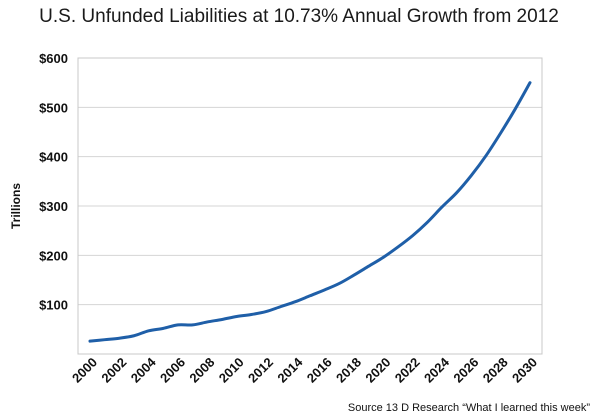 This screenshot has height=417, width=598. I want to click on y-axis-label: Trillions, so click(16, 206).